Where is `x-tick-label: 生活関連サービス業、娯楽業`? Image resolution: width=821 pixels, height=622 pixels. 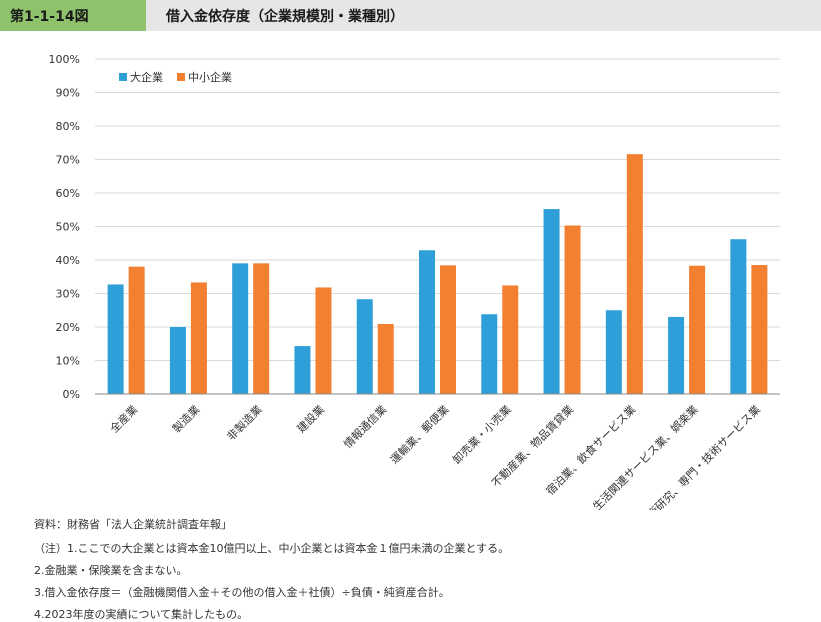 x-tick-label: 生活関連サービス業、娯楽業 is located at coordinates (645, 456).